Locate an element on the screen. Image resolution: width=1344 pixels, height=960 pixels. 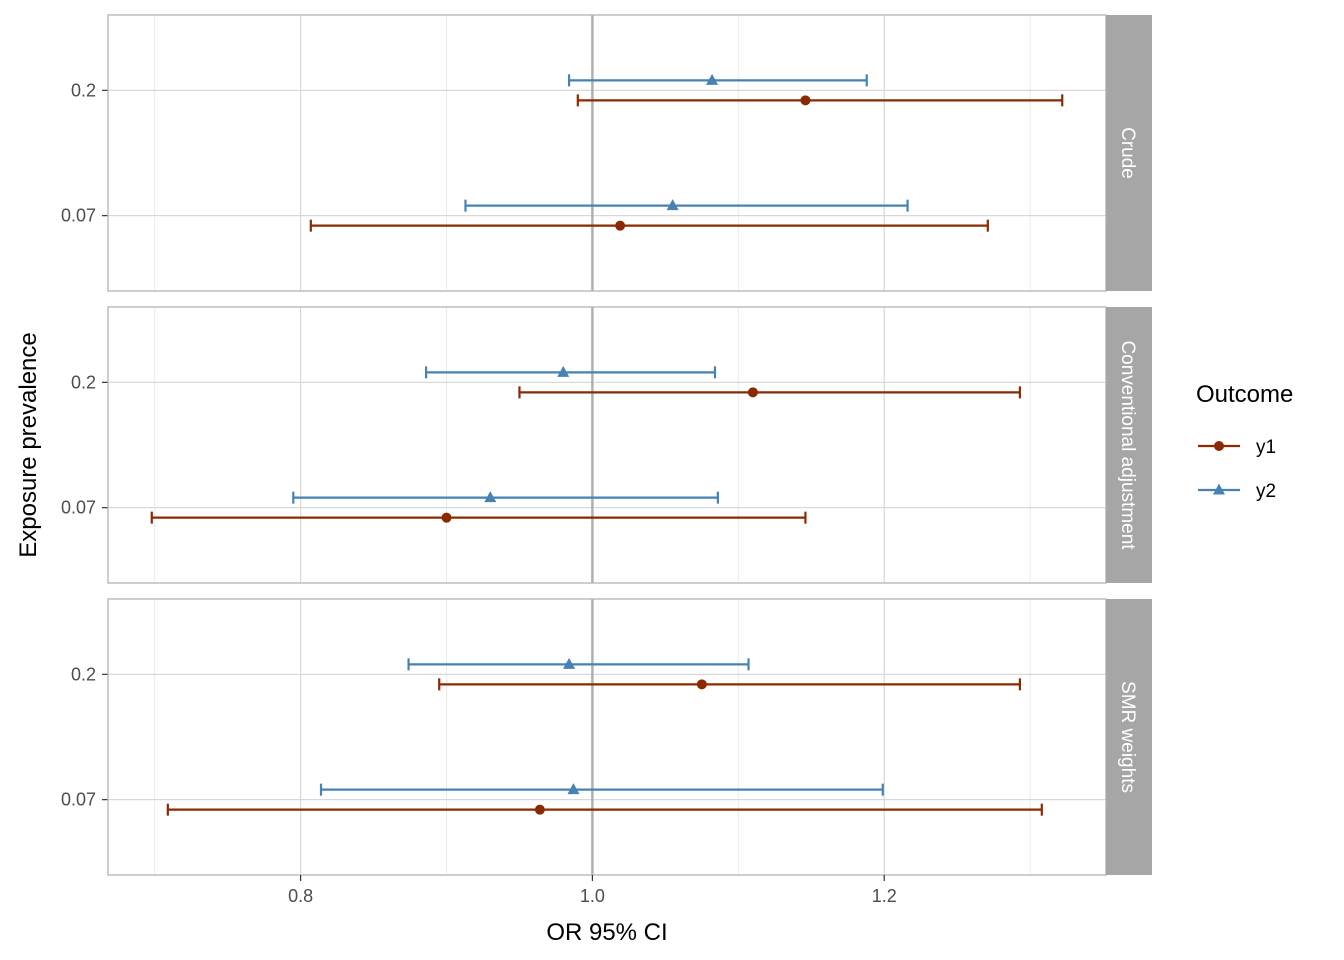
legend-title: Outcome is located at coordinates (1244, 394).